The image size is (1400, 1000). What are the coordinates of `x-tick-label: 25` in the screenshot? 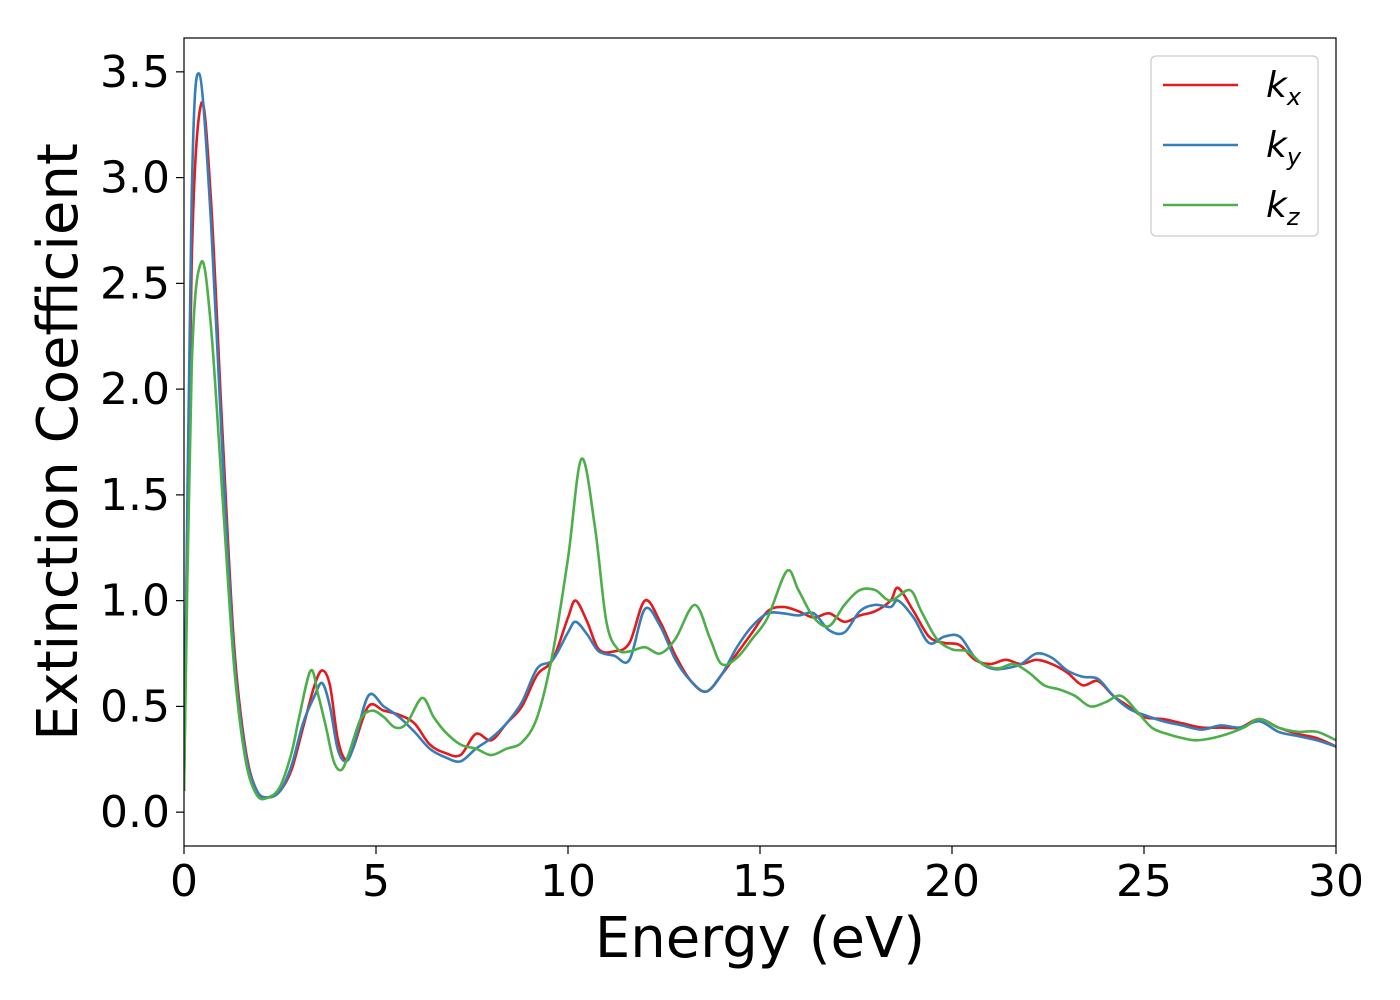 It's located at (1144, 881).